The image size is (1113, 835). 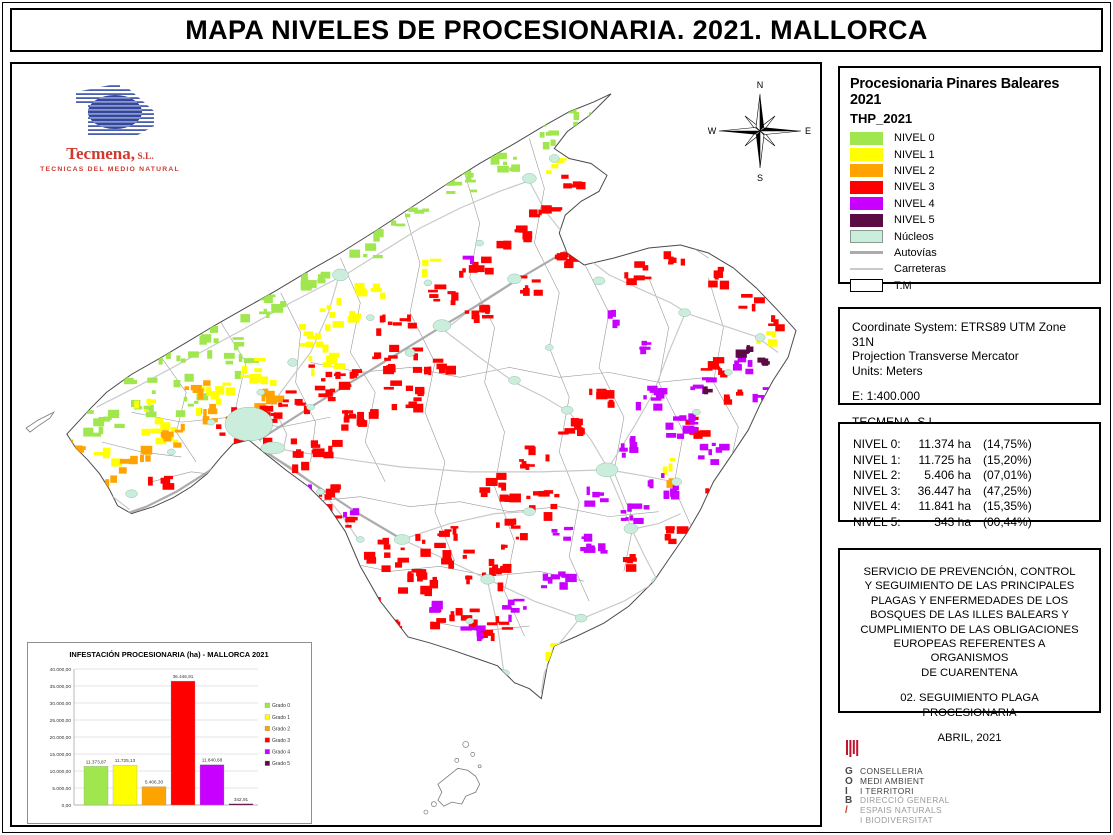 What do you see at coordinates (914, 203) in the screenshot?
I see `legend-item-label: NIVEL 4` at bounding box center [914, 203].